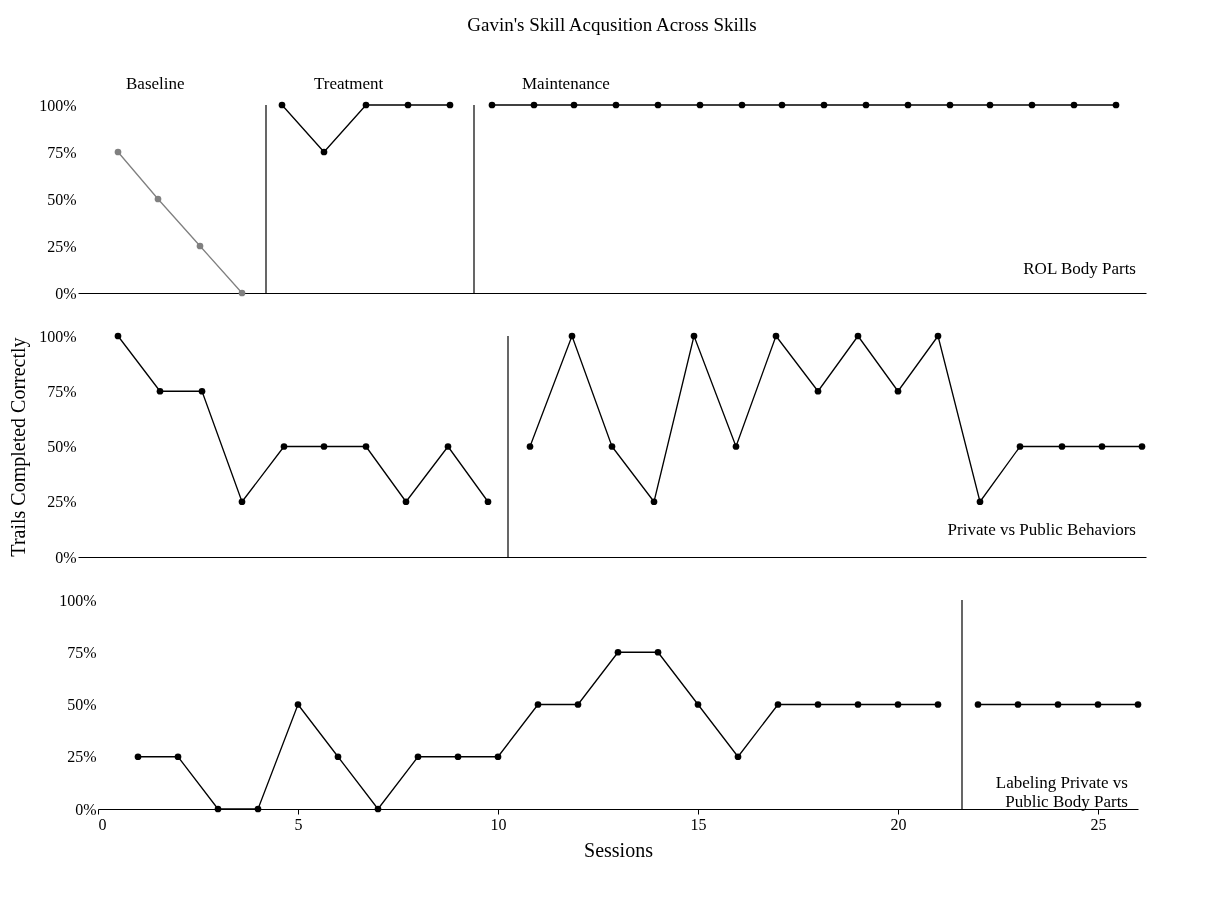  I want to click on x-tick-label: 5, so click(298, 824).